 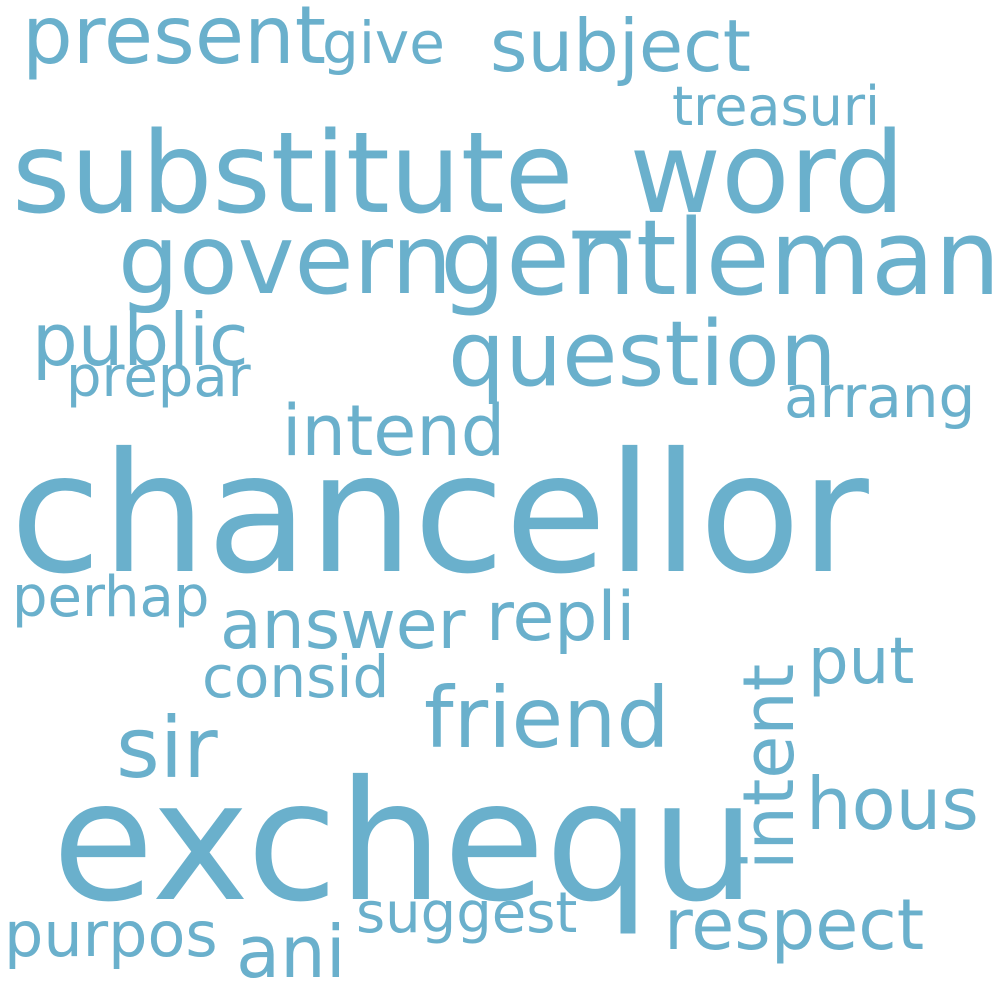 I want to click on word-substitute-word: substitute_word, so click(x=458, y=174).